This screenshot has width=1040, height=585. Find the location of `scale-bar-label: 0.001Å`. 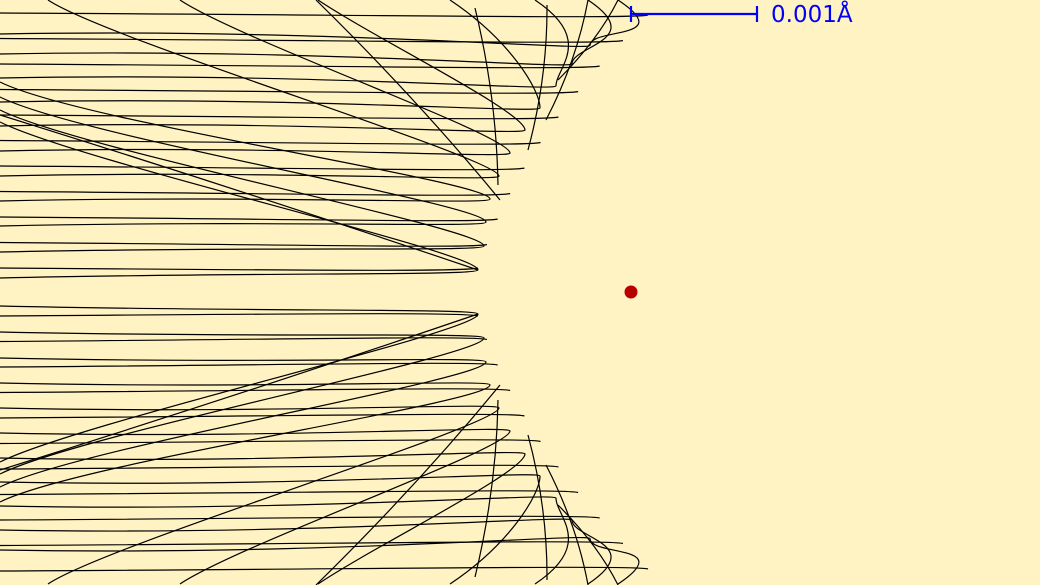

scale-bar-label: 0.001Å is located at coordinates (812, 14).